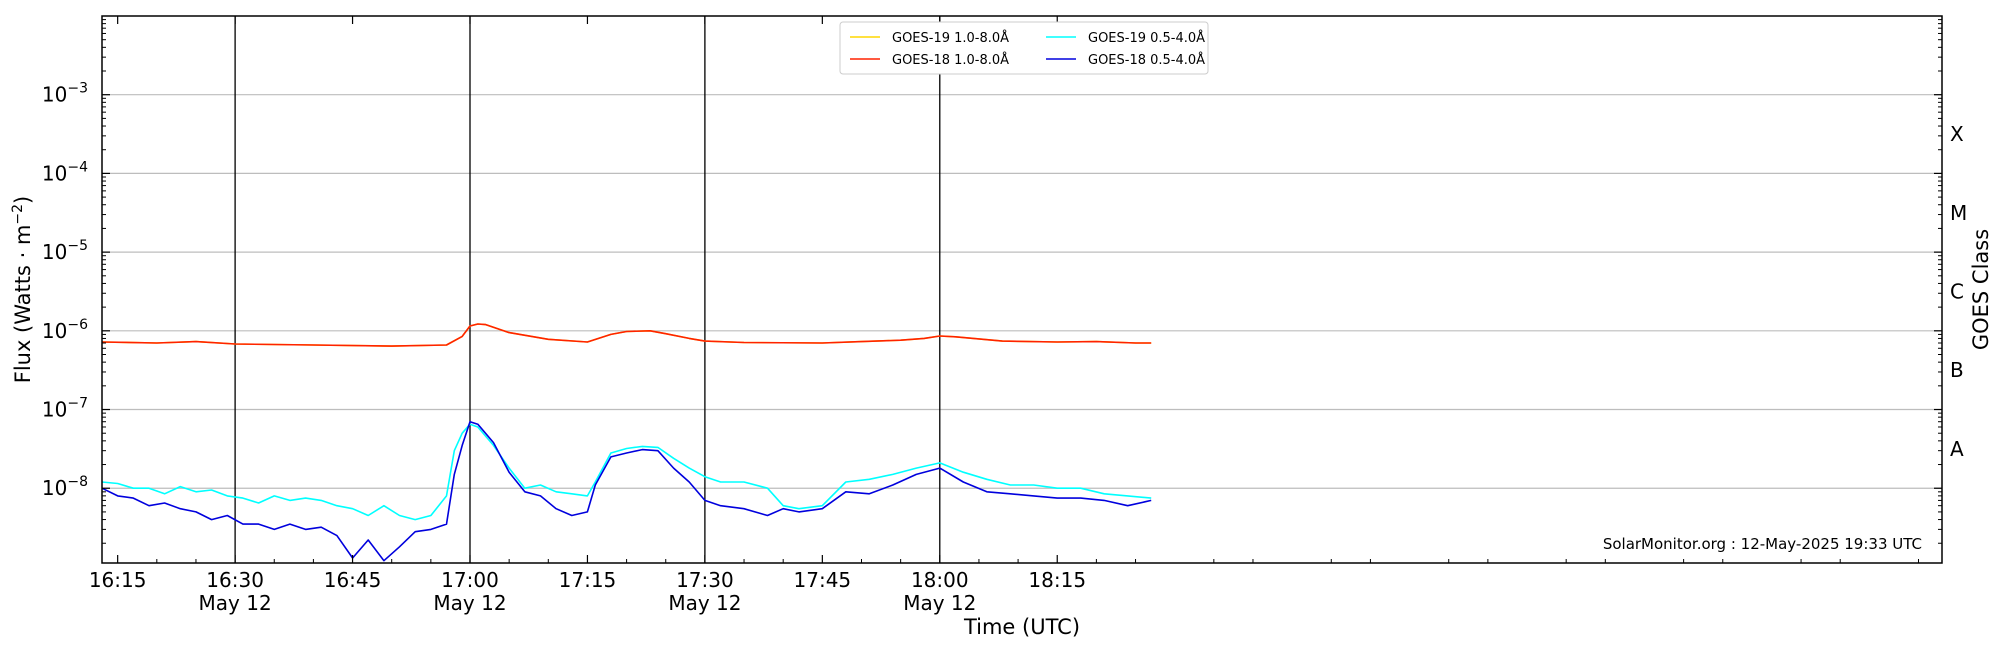 The image size is (2000, 650). What do you see at coordinates (1957, 134) in the screenshot?
I see `goes-class-label: X` at bounding box center [1957, 134].